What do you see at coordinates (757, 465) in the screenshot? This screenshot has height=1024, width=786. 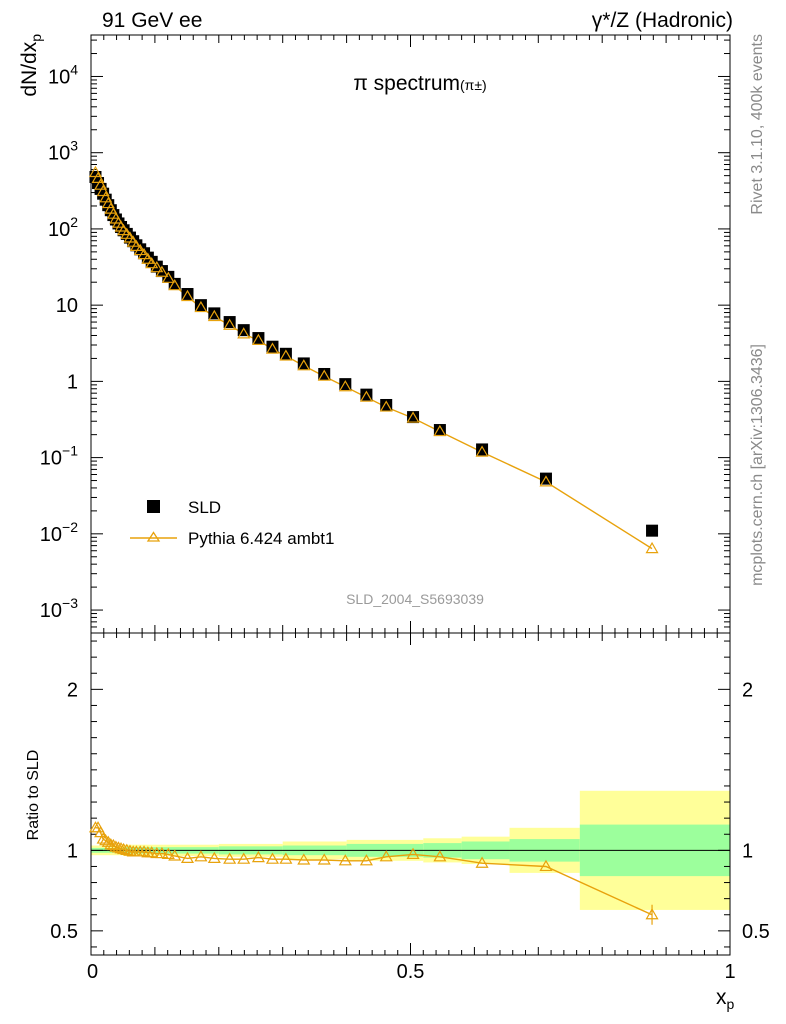 I see `mcplots-label: mcplots.cern.ch [arXiv:1306.3436]` at bounding box center [757, 465].